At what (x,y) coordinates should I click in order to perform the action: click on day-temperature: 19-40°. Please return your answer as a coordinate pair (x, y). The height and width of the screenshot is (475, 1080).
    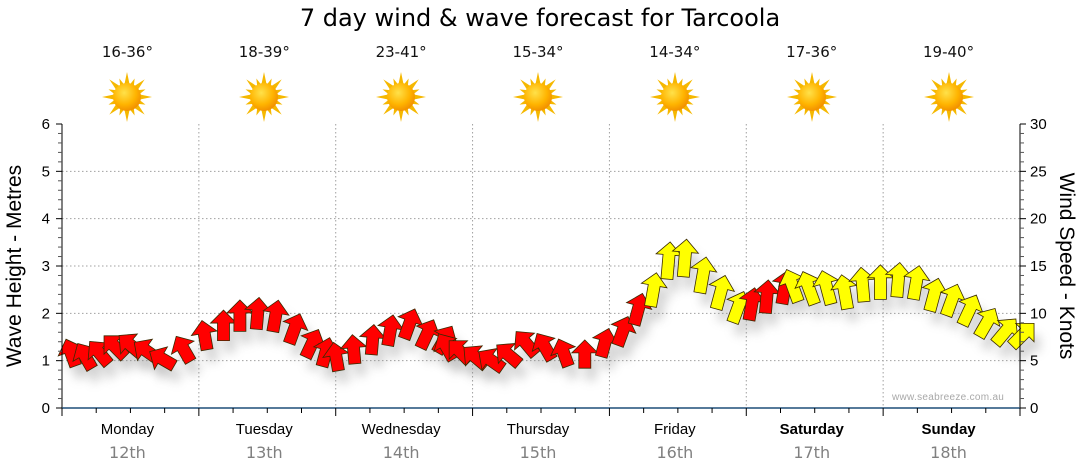
    Looking at the image, I should click on (949, 52).